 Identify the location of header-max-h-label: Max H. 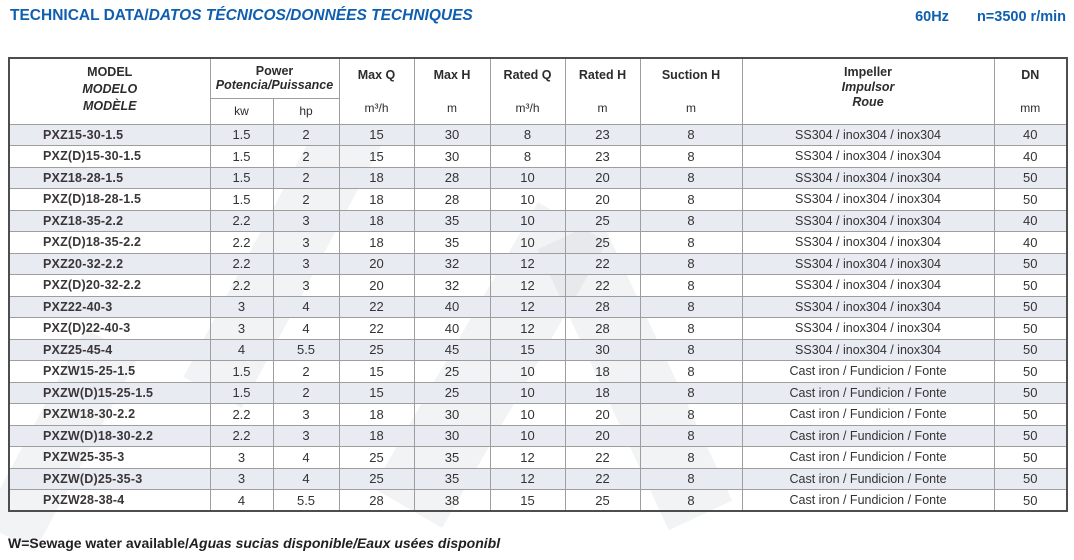
(452, 75).